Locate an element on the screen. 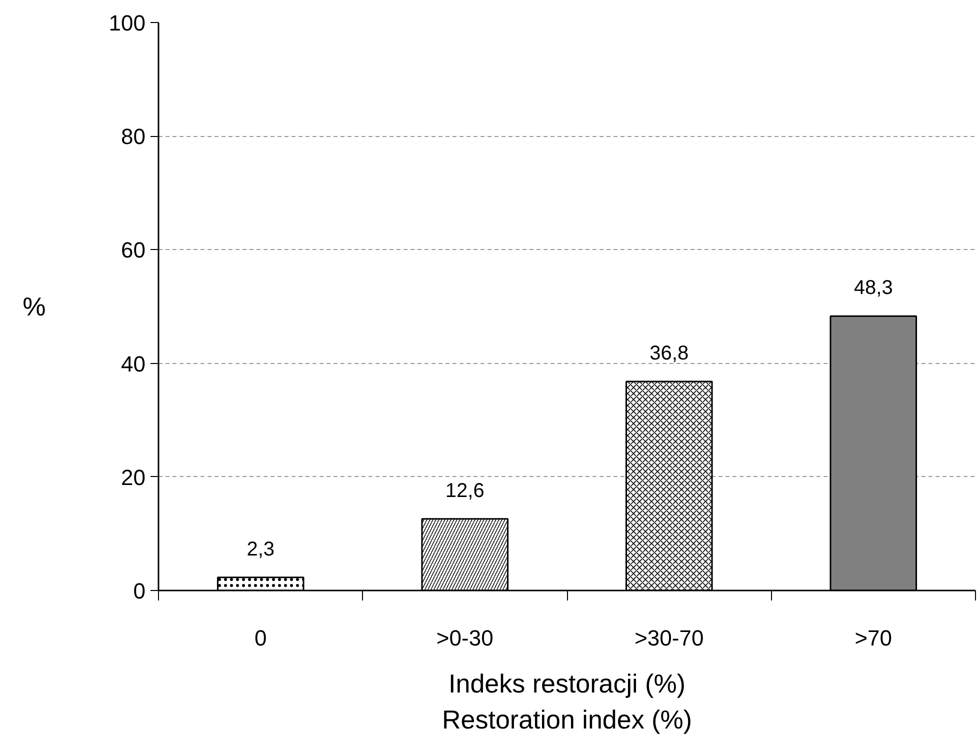 The width and height of the screenshot is (977, 740). data-label: 2,3 is located at coordinates (260, 549).